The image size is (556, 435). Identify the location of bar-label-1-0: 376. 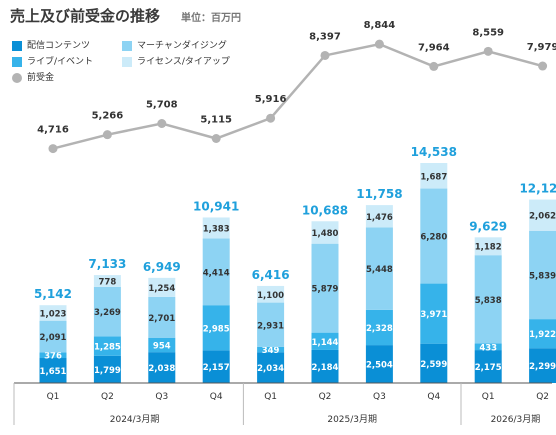
(53, 357).